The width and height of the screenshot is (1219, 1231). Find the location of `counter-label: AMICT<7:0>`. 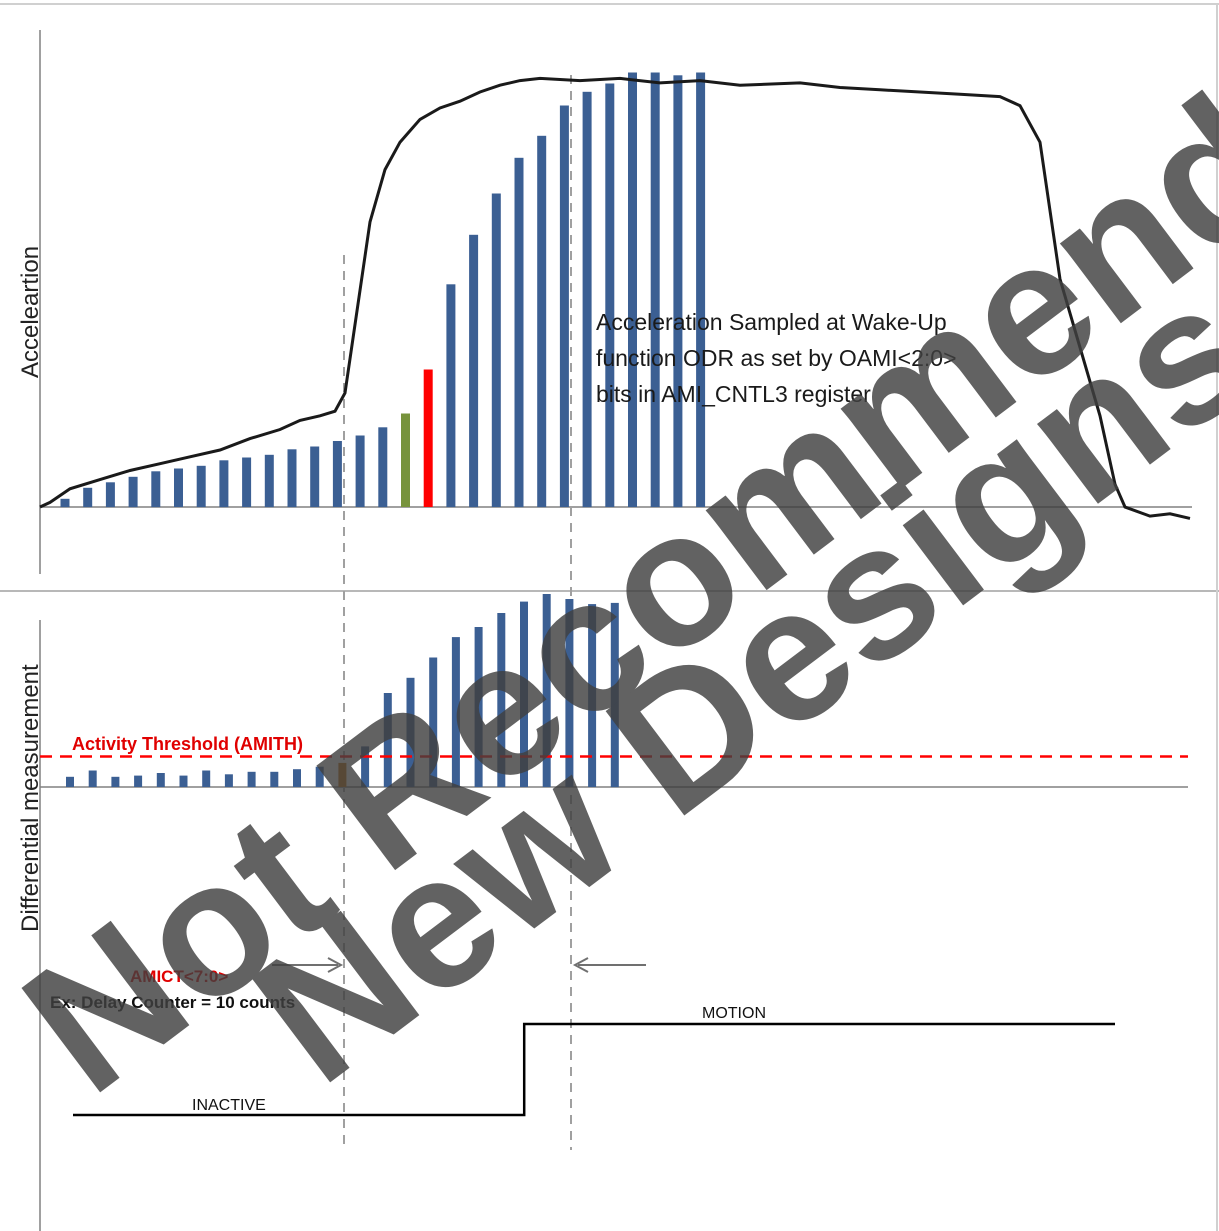

counter-label: AMICT<7:0> is located at coordinates (179, 976).